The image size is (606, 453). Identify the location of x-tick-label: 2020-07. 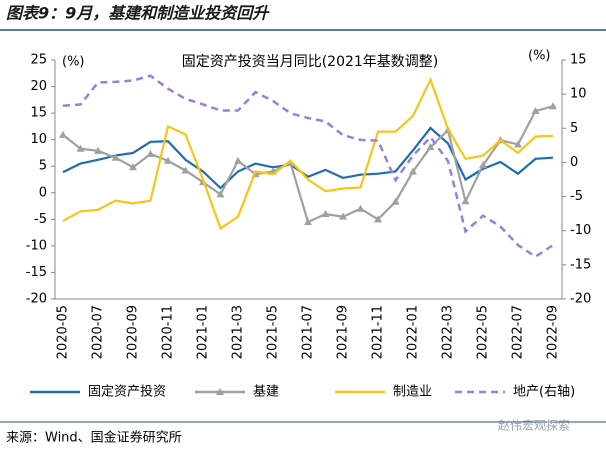
(98, 332).